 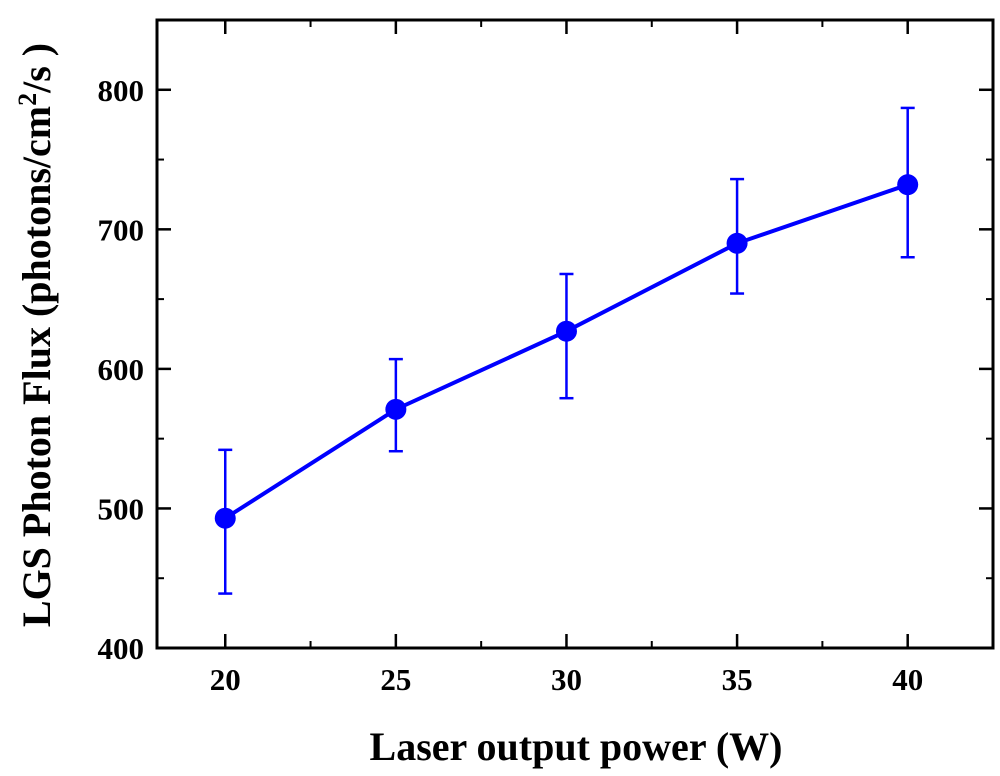 I want to click on x-tick-label: 20, so click(x=225, y=679).